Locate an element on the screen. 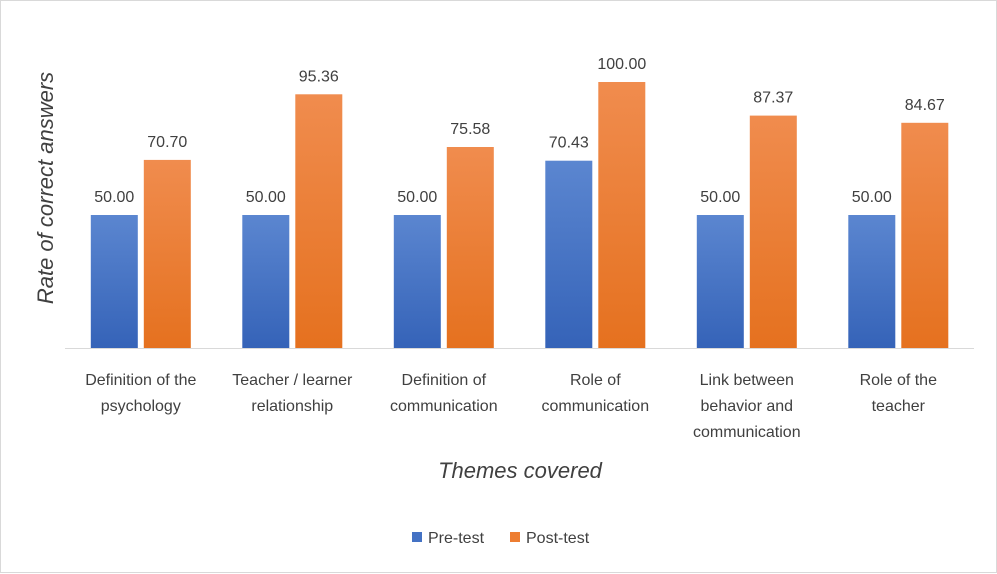  y-axis-title: Rate of correct answers is located at coordinates (45, 188).